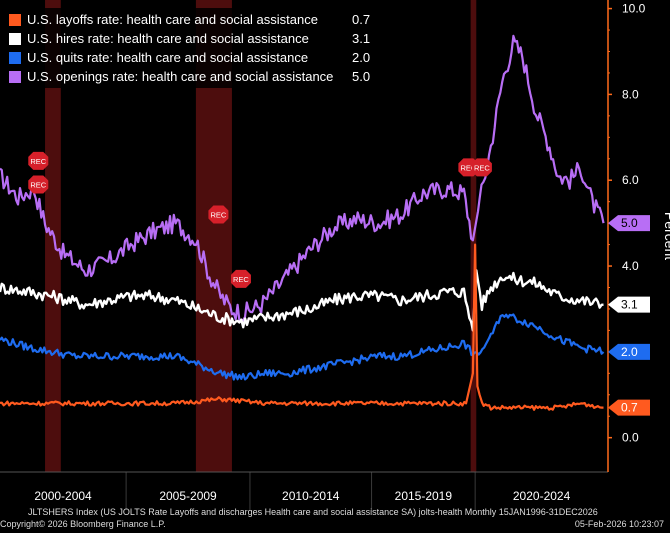  I want to click on x-tick-label: 2000-2004, so click(63, 496).